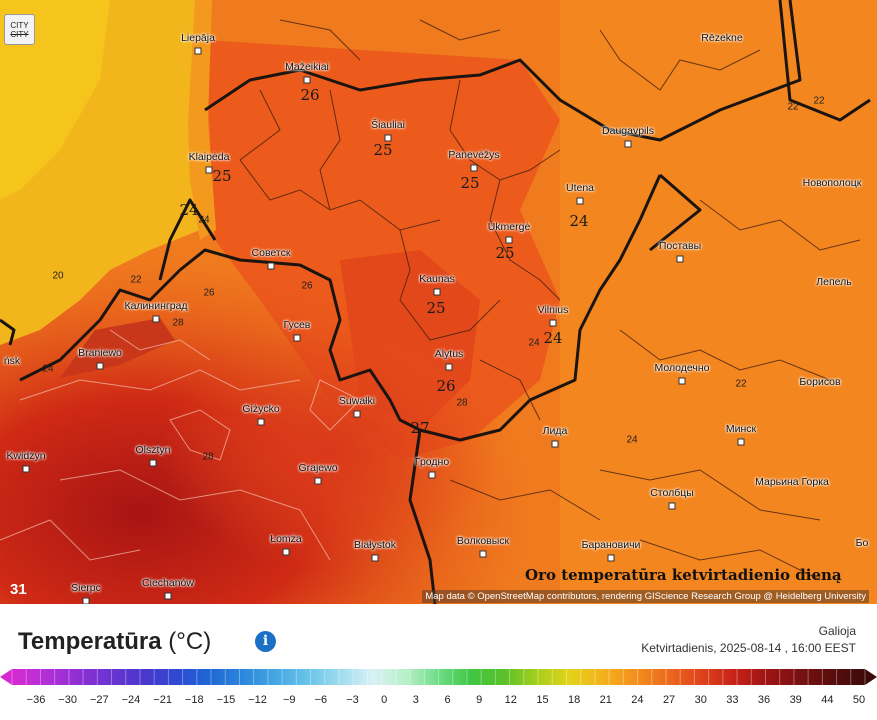 This screenshot has height=720, width=877. I want to click on city-label: Olsztyn, so click(153, 450).